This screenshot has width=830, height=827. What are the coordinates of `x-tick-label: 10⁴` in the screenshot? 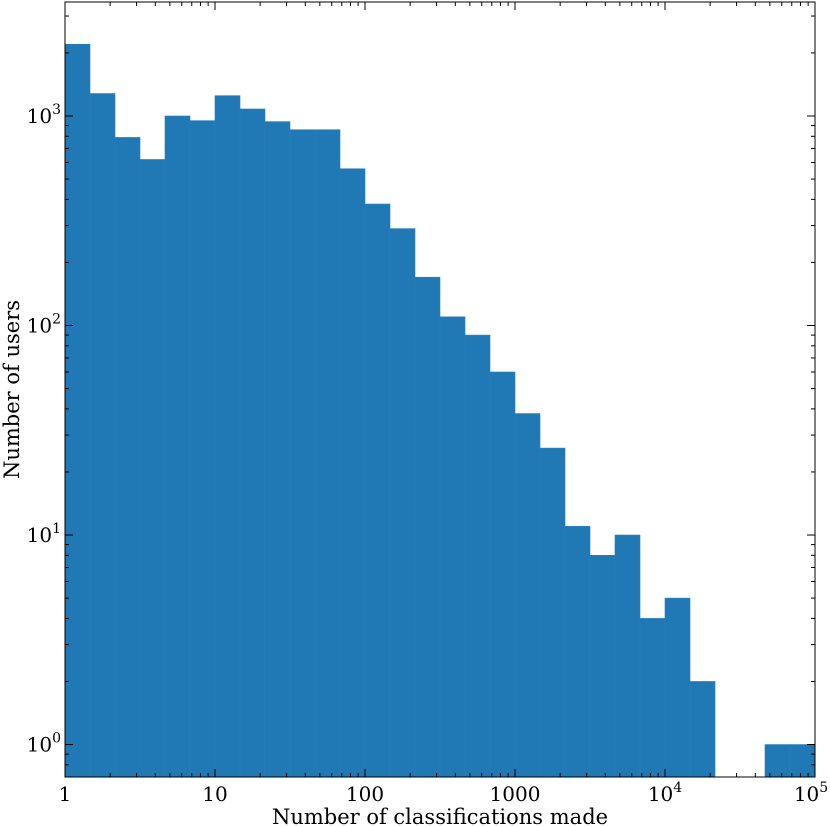 It's located at (665, 793).